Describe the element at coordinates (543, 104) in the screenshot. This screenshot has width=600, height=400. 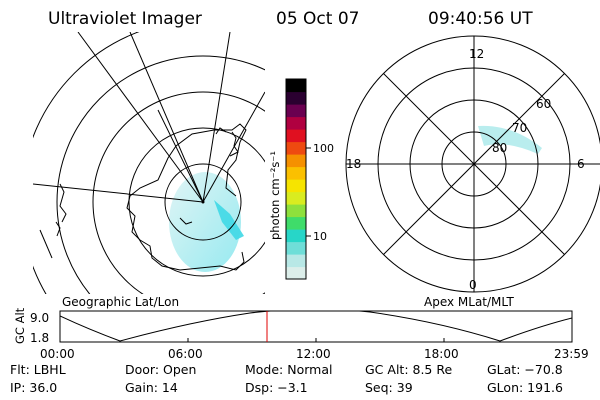
I see `mlt-lat-label-60: 60` at that location.